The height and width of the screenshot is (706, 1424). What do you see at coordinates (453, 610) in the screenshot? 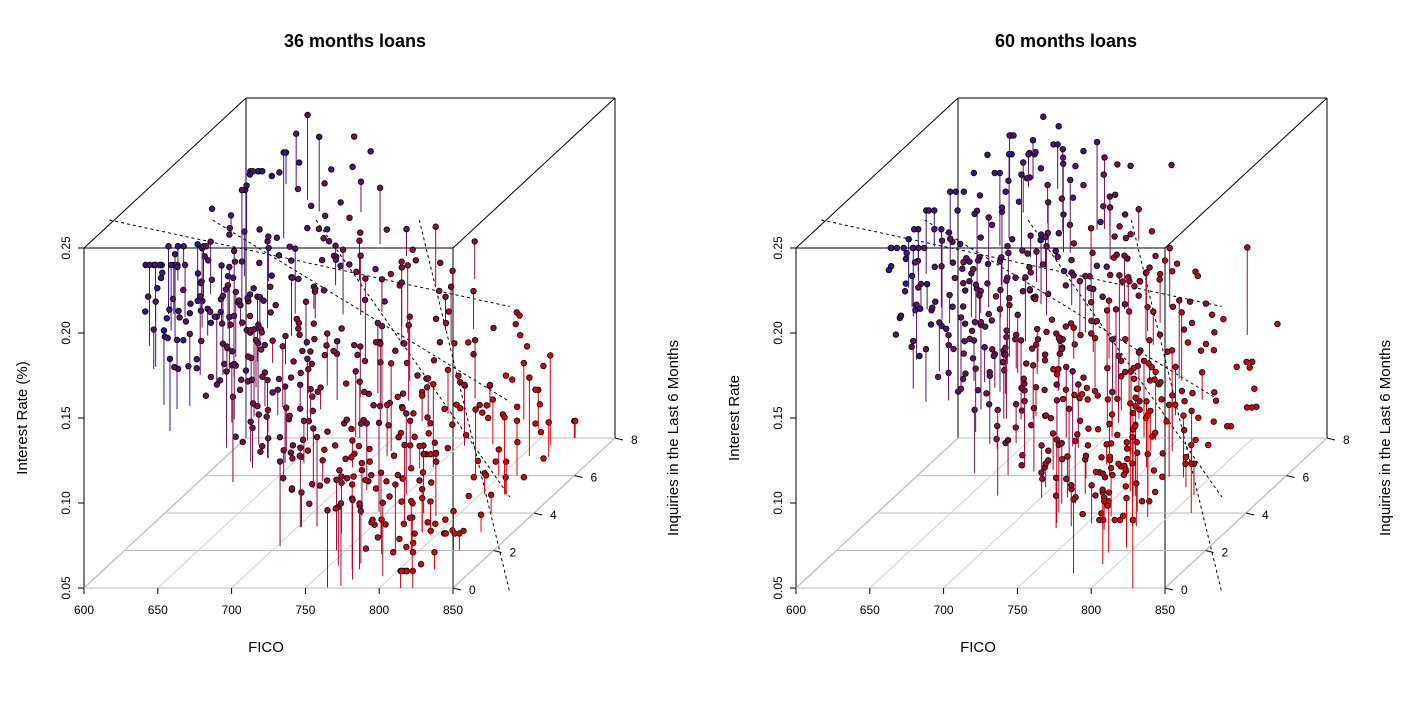
I see `x-tick-label: 850` at bounding box center [453, 610].